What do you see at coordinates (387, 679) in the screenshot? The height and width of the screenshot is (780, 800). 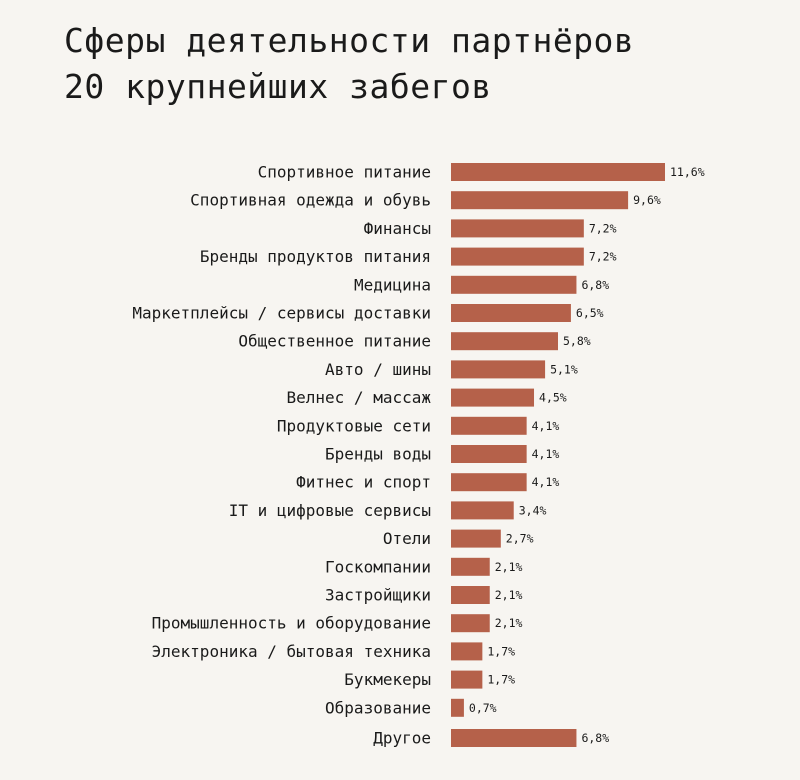 I see `category-label: Букмекеры` at bounding box center [387, 679].